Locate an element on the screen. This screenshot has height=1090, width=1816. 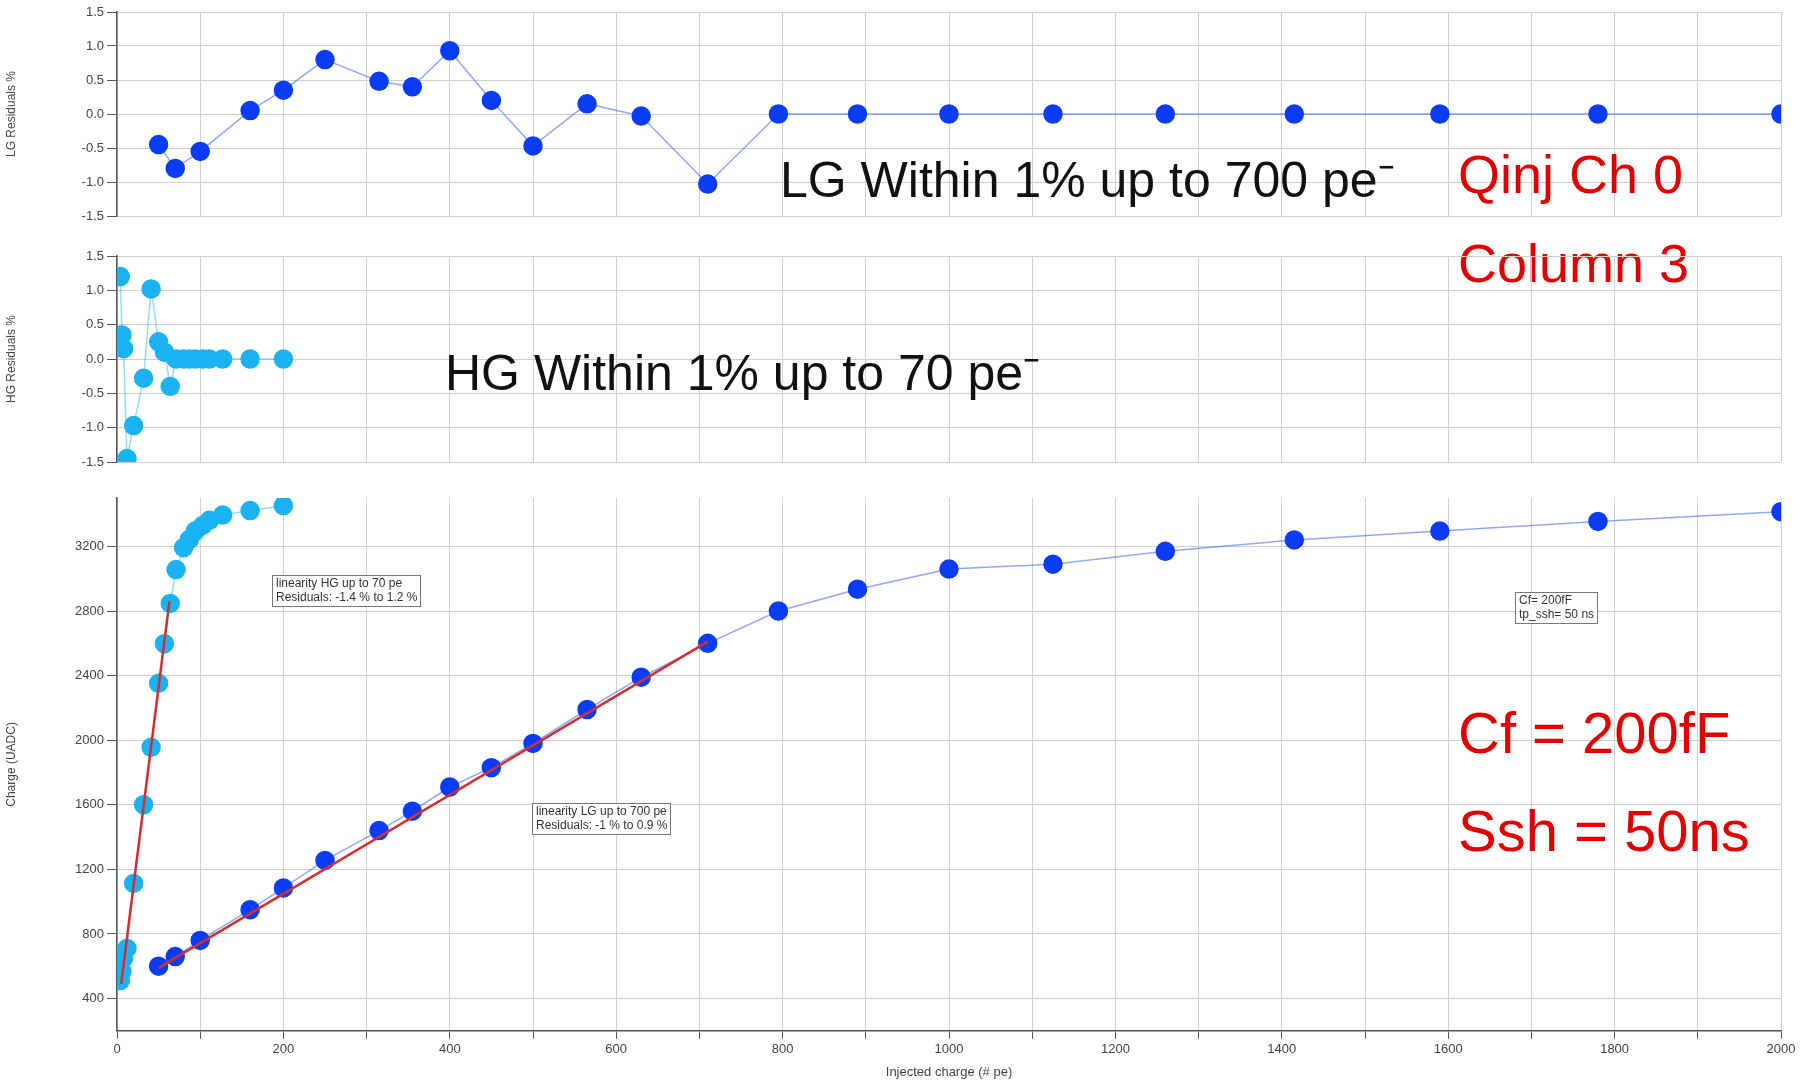
y-tick-label: 400 is located at coordinates (93, 998).